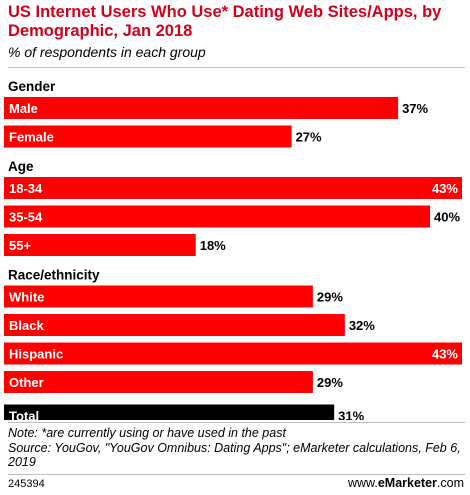  Describe the element at coordinates (450, 483) in the screenshot. I see `brand-suffix: .com` at that location.